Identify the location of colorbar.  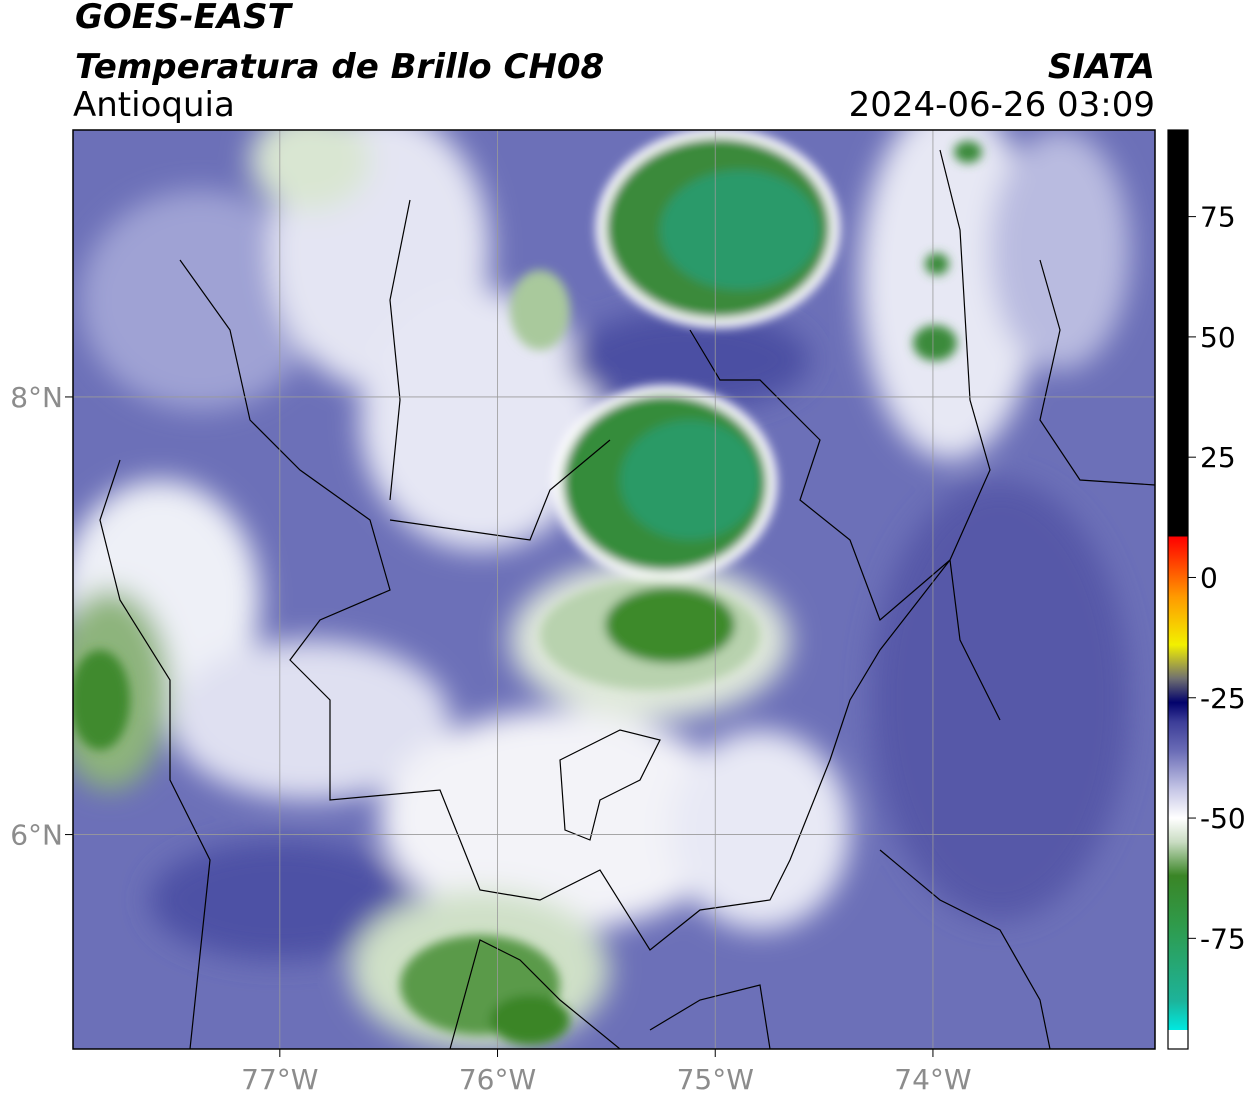
(1178, 589).